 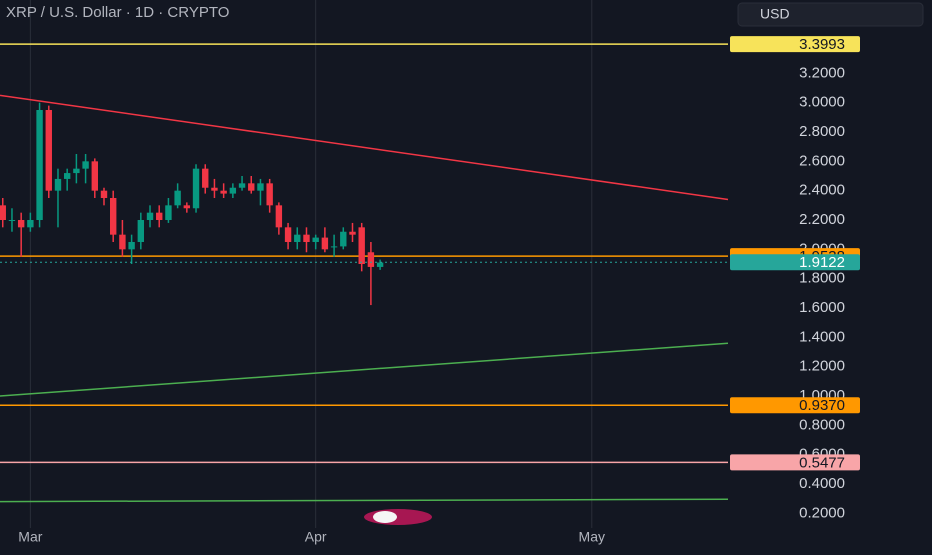 What do you see at coordinates (822, 160) in the screenshot?
I see `y-tick-label: 2.6000` at bounding box center [822, 160].